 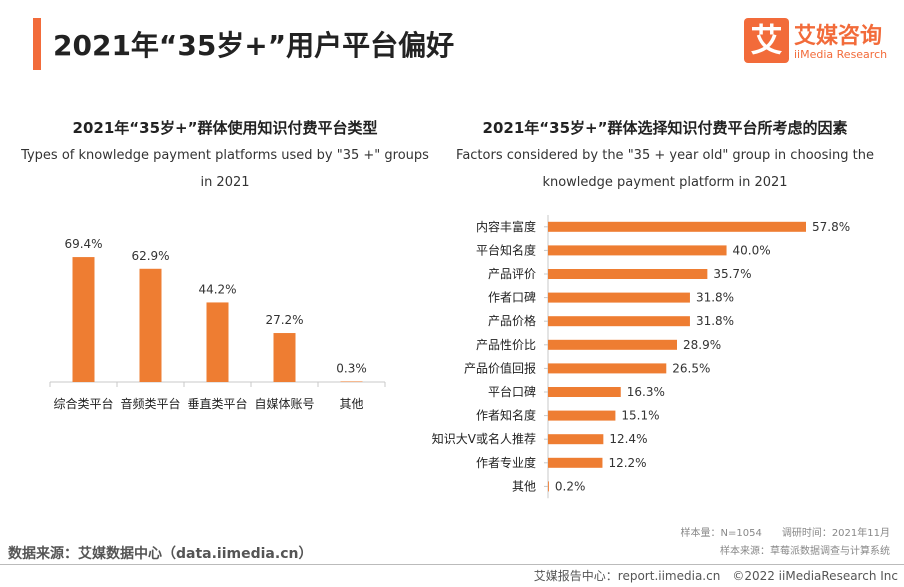 I want to click on factor-category-label: 平台口碑, so click(x=512, y=391).